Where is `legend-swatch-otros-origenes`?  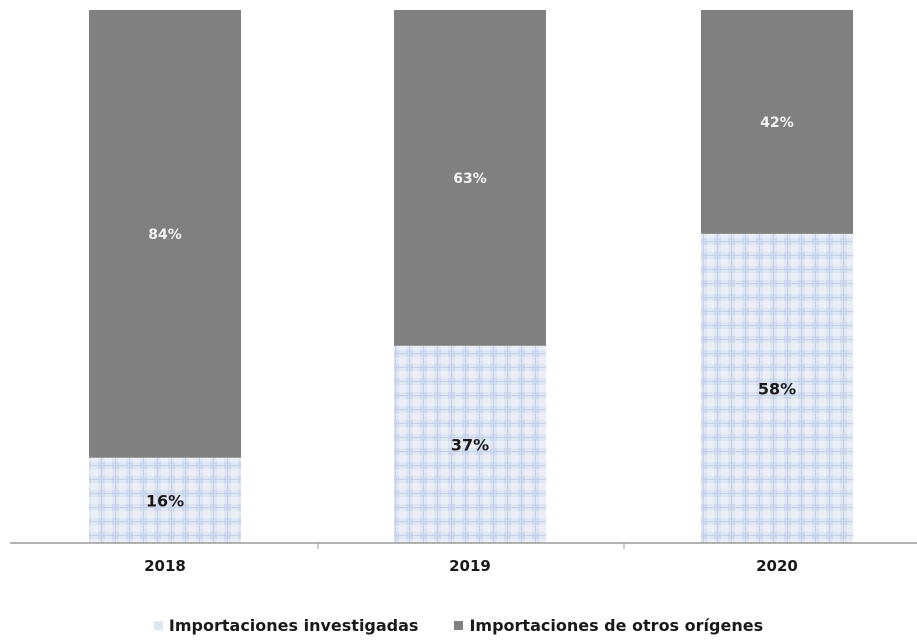
legend-swatch-otros-origenes is located at coordinates (459, 625).